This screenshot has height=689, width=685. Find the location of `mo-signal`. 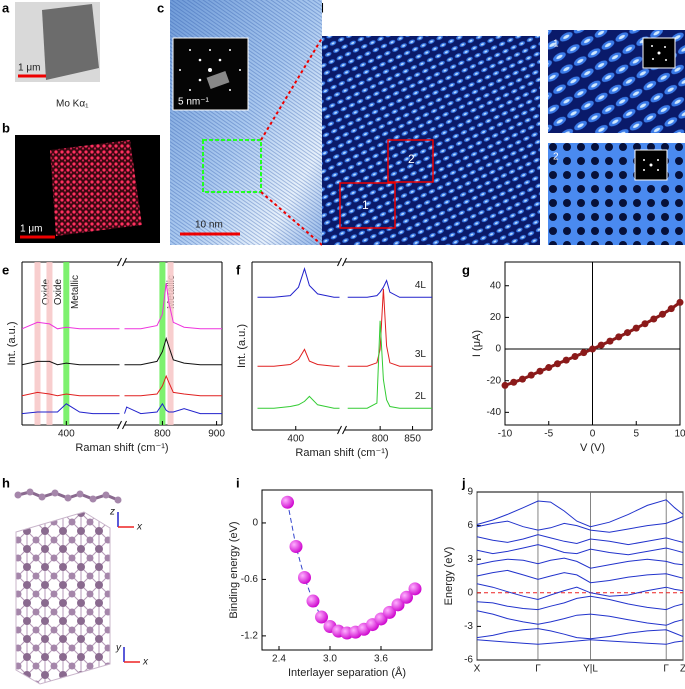

mo-signal is located at coordinates (96, 188).